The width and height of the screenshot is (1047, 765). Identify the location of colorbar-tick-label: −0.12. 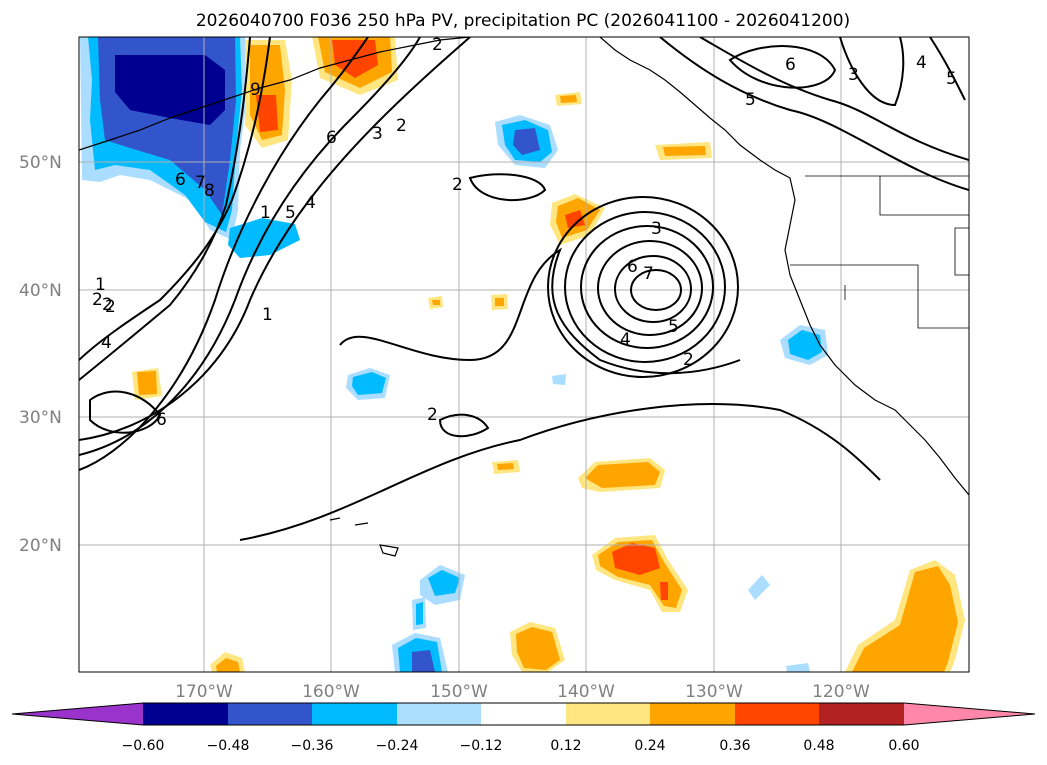
(481, 746).